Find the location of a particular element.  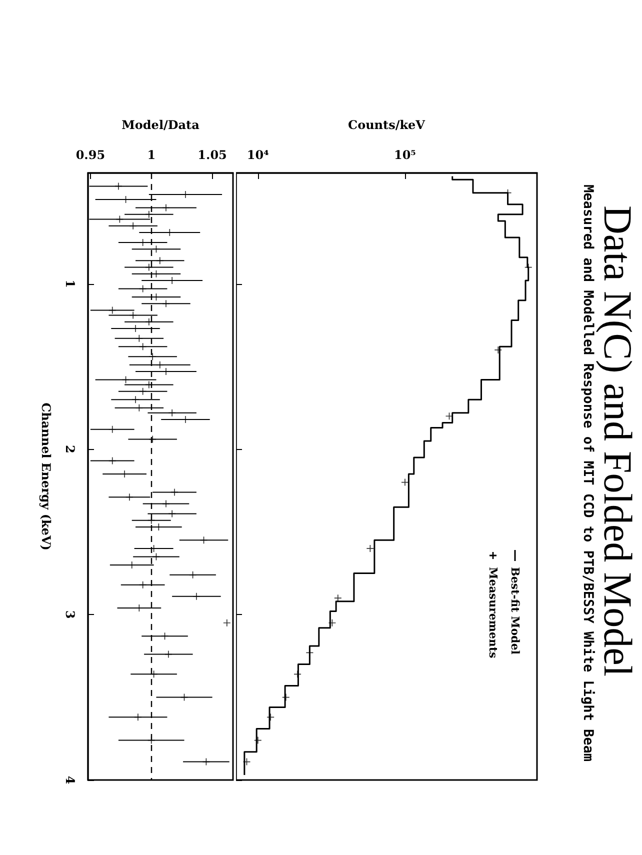

x-axis-title: Model/Data is located at coordinates (161, 125).